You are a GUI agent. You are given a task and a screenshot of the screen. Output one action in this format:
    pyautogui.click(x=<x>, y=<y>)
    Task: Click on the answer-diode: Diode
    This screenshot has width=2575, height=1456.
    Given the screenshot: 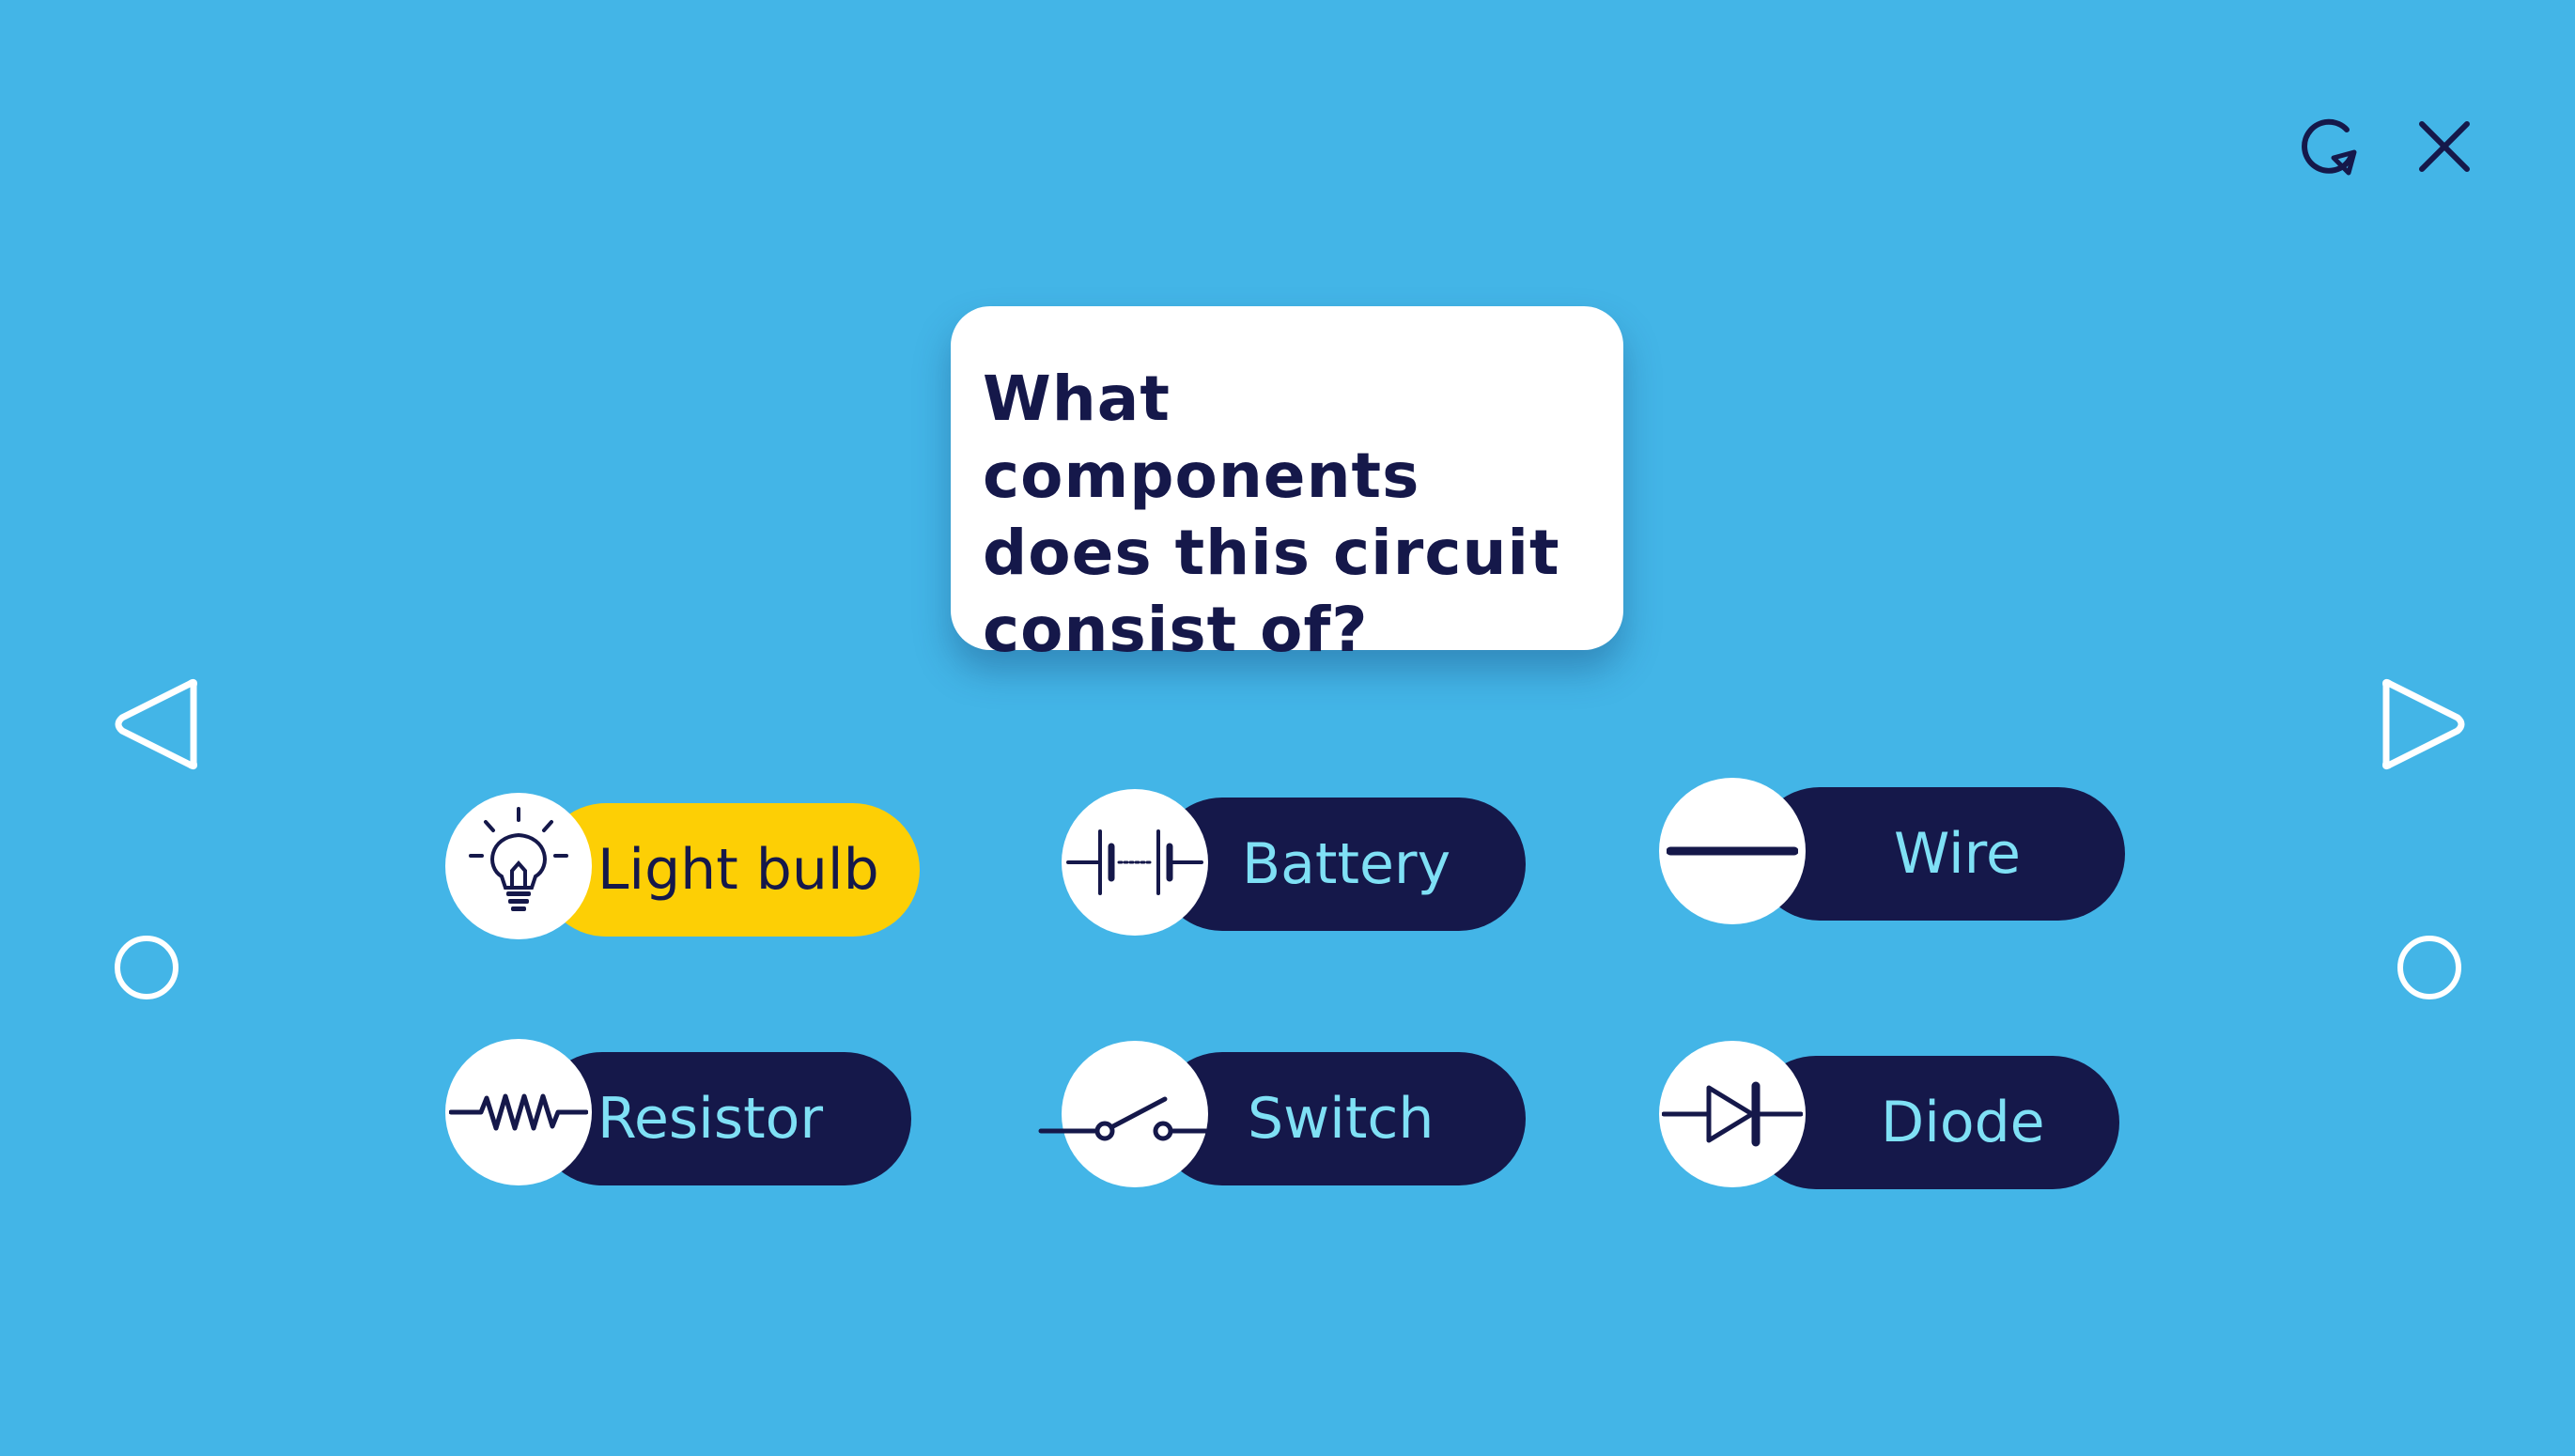 What is the action you would take?
    pyautogui.click(x=1889, y=1116)
    